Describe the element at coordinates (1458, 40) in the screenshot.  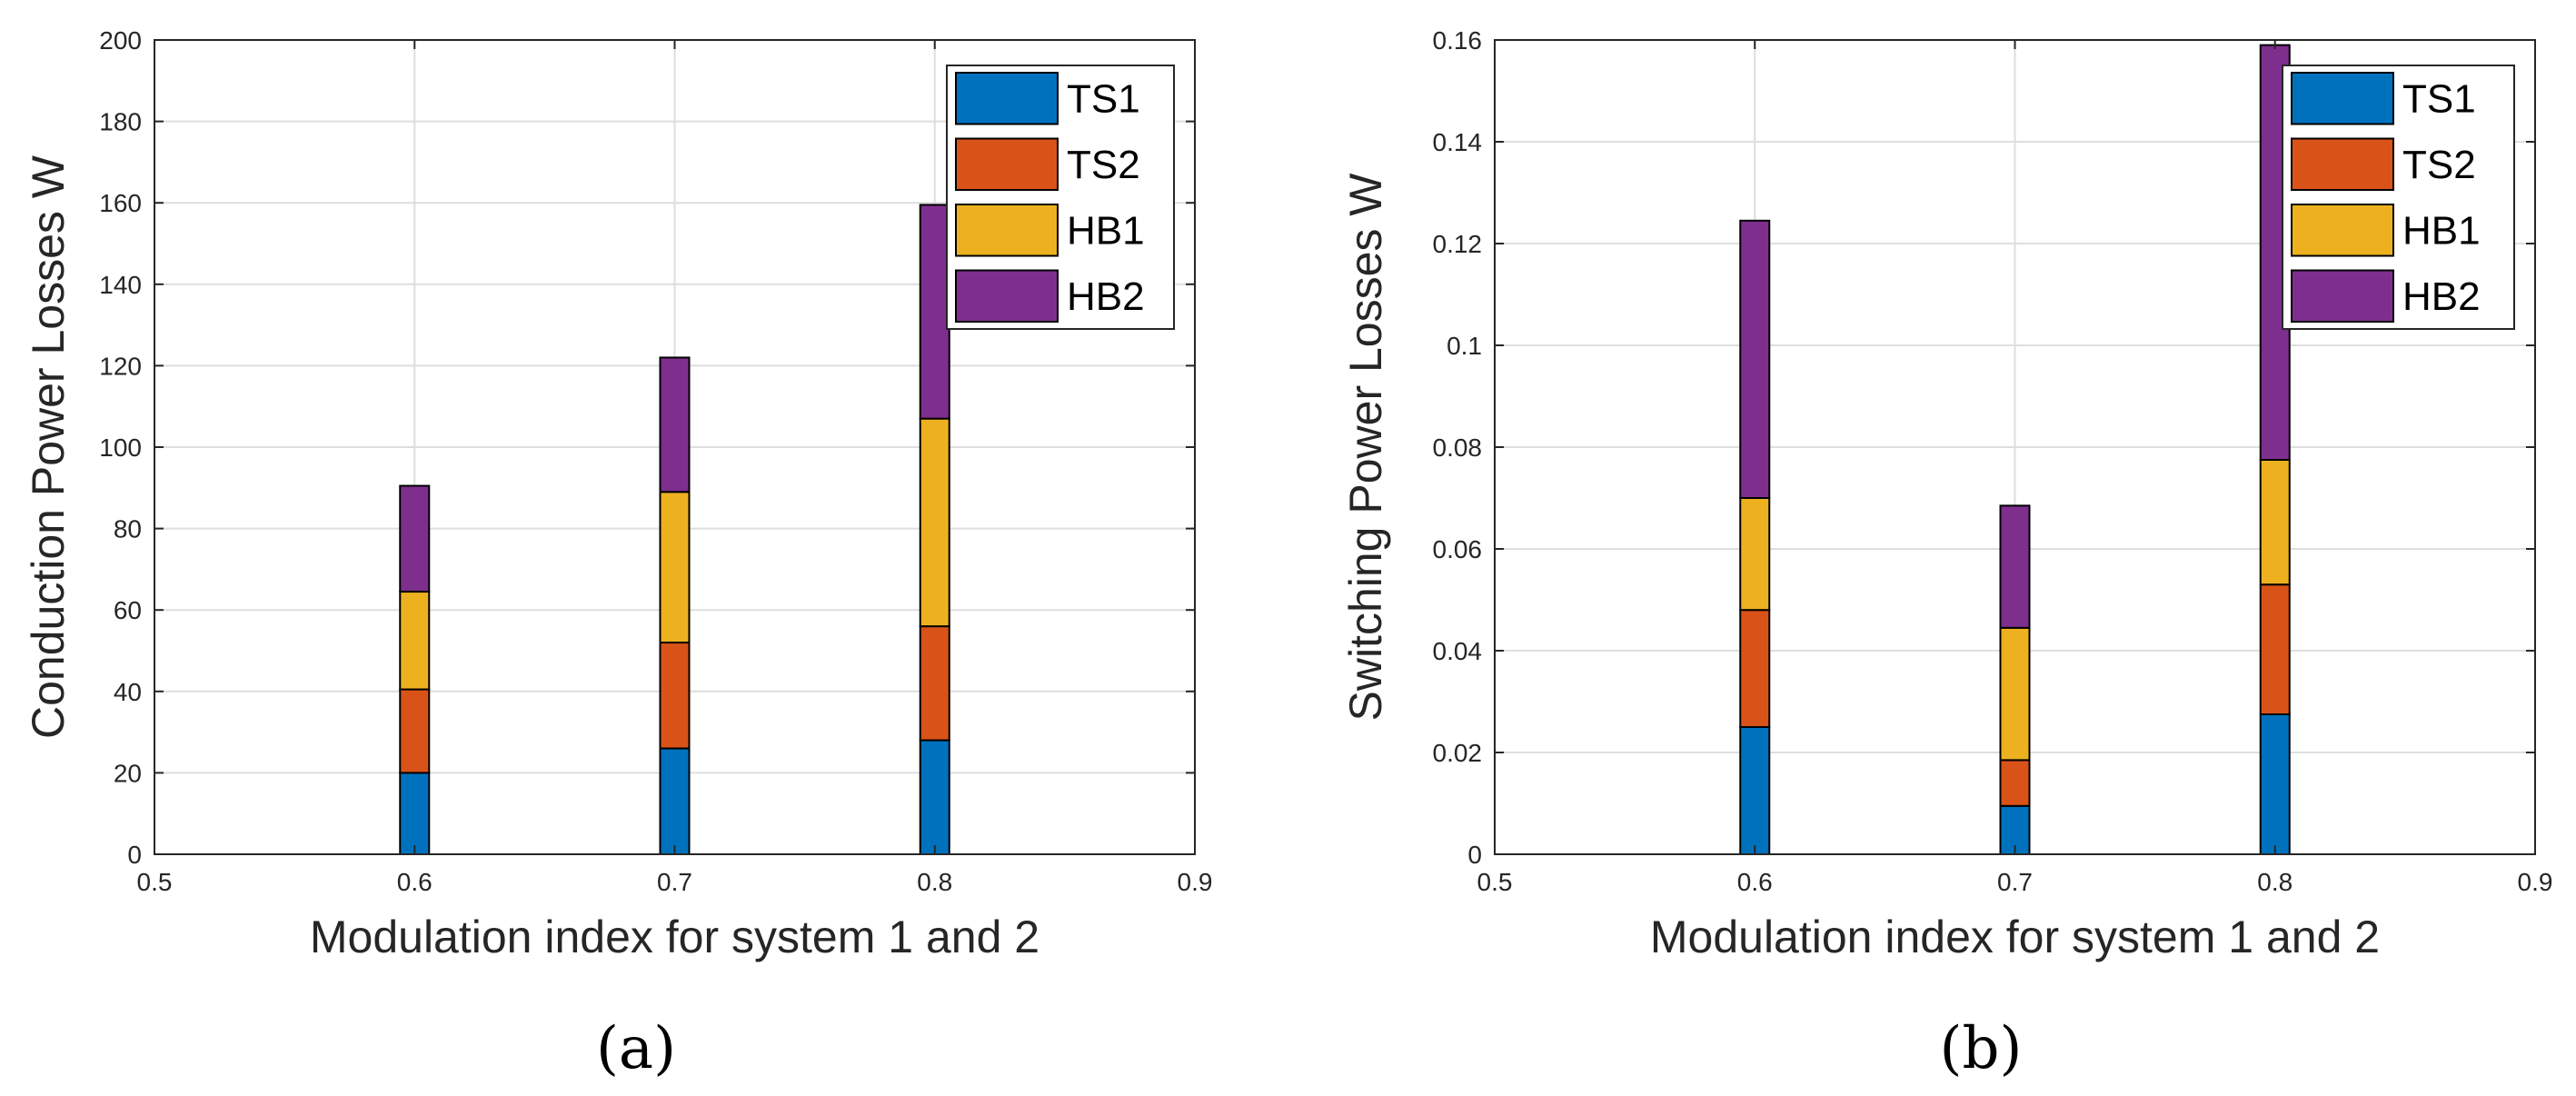
I see `y-tick-label: 0.16` at that location.